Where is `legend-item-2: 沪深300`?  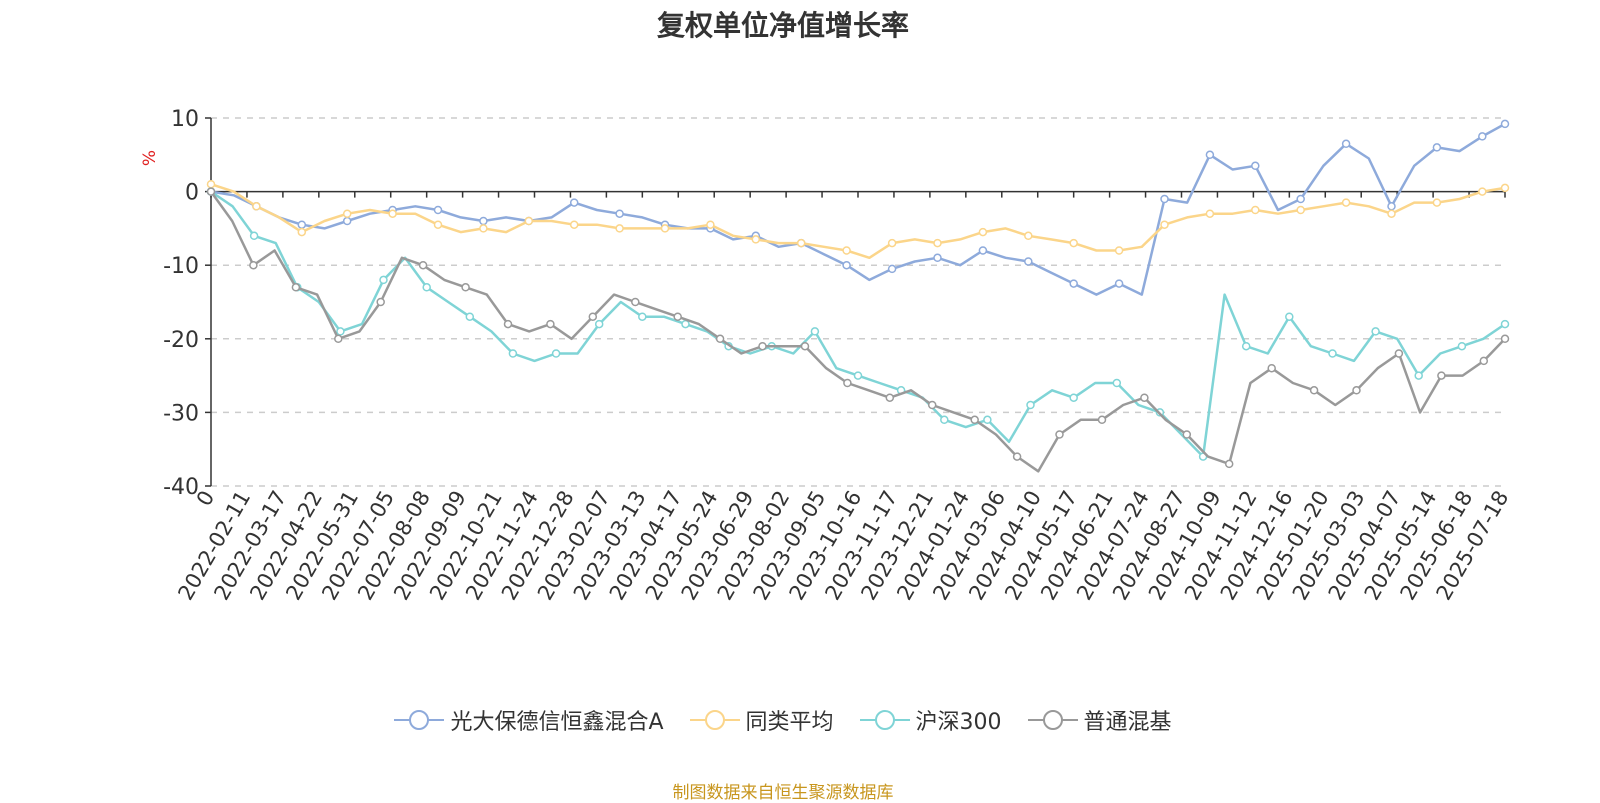
legend-item-2: 沪深300 is located at coordinates (930, 720).